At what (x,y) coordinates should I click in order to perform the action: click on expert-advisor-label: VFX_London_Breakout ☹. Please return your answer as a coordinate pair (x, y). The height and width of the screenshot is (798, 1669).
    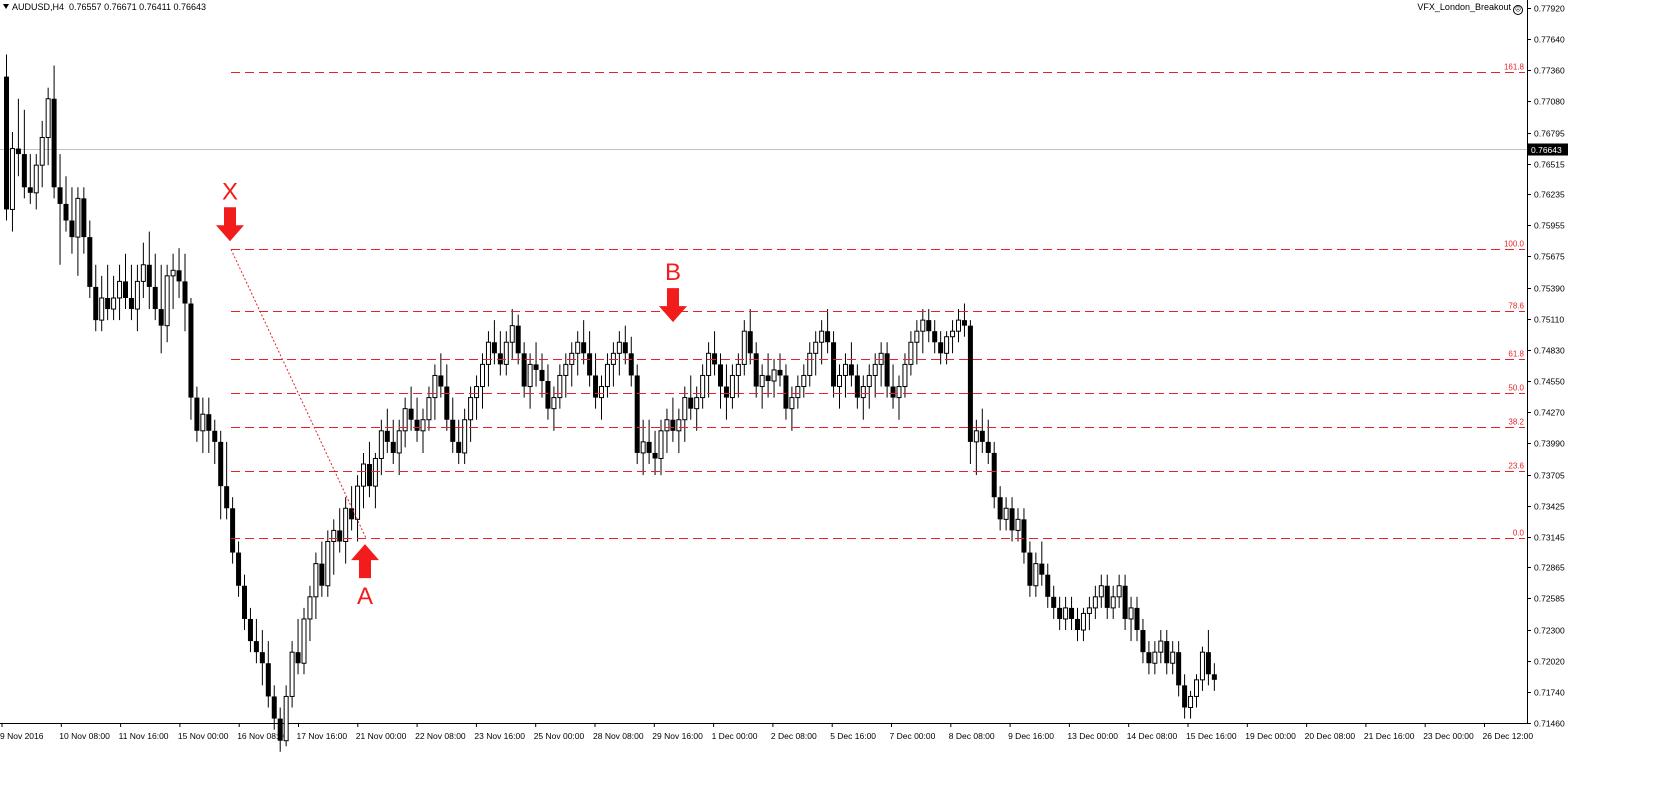
    Looking at the image, I should click on (1470, 8).